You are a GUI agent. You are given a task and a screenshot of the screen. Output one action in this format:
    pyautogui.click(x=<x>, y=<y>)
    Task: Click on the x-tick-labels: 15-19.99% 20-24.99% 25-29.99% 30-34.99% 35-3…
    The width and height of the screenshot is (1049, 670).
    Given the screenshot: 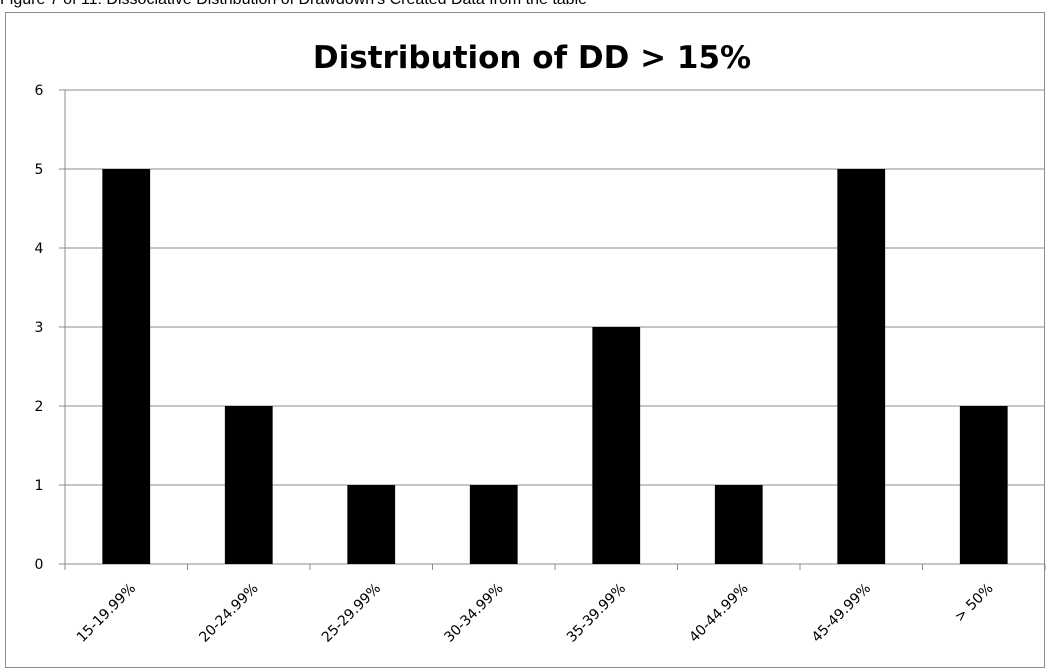 What is the action you would take?
    pyautogui.click(x=535, y=613)
    